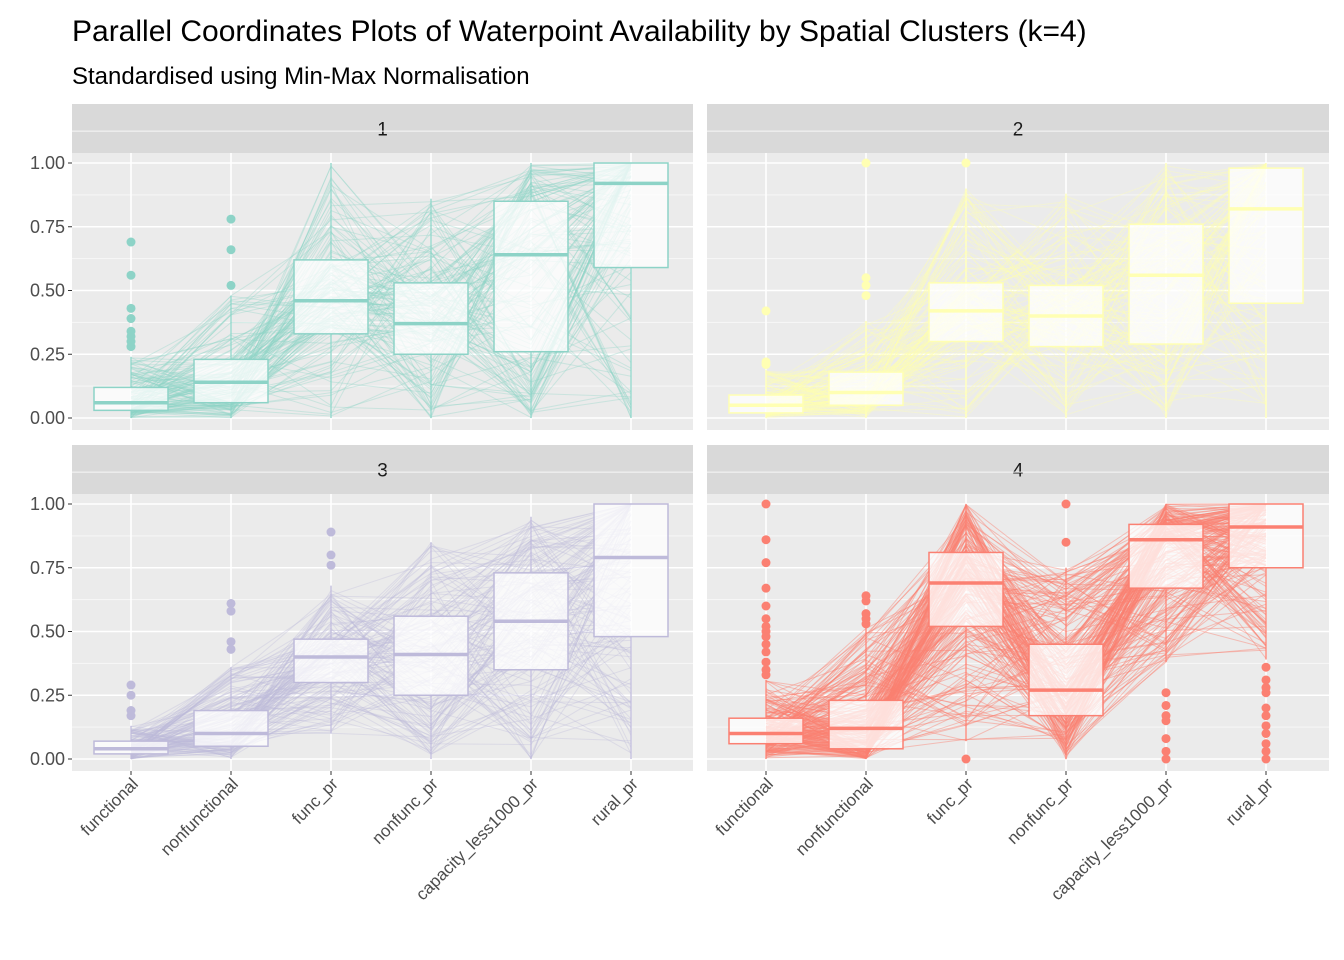  Describe the element at coordinates (47, 227) in the screenshot. I see `y-tick-label: 0.75` at that location.